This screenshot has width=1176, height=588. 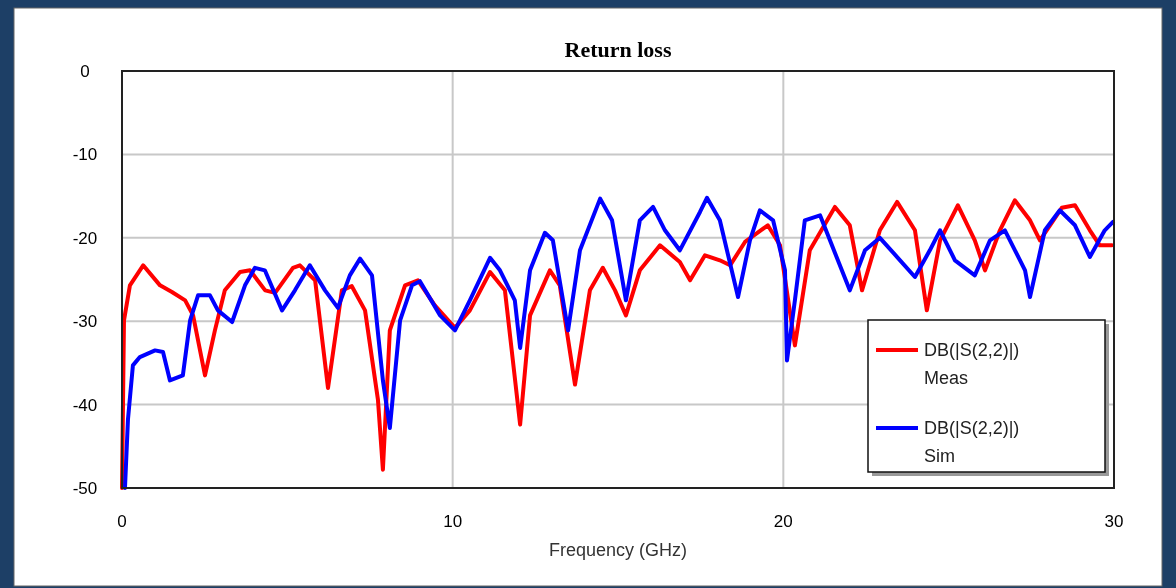 I want to click on y-tick-label: 0, so click(x=85, y=71).